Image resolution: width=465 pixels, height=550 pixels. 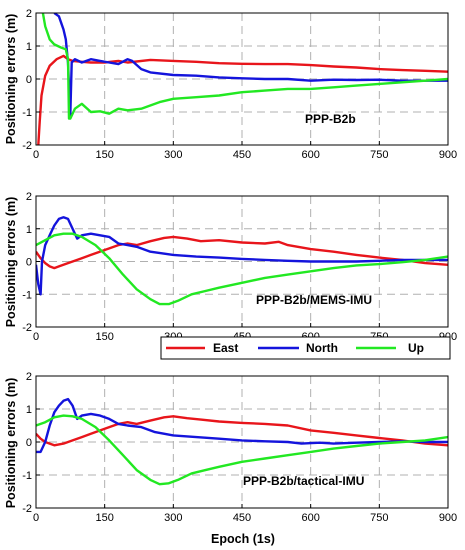 I want to click on legend-label-north: North, so click(x=322, y=348).